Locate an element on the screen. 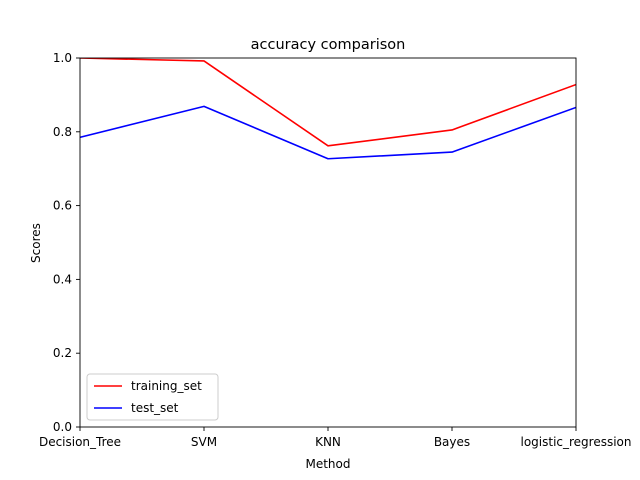 The image size is (640, 480). x-axis-title: Method is located at coordinates (327, 464).